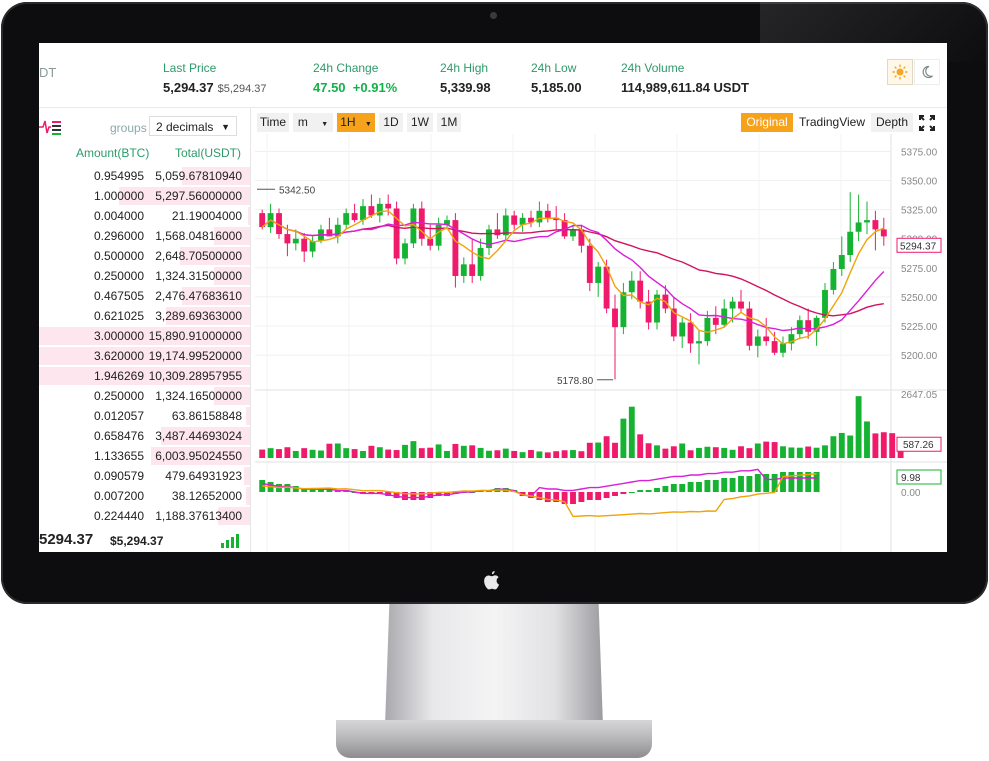  I want to click on interval-1m-button: 1M, so click(449, 122).